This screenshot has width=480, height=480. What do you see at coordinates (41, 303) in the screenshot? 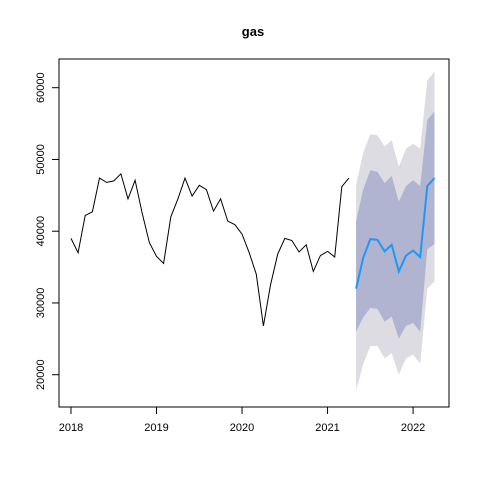
I see `y-tick-label: 30000` at bounding box center [41, 303].